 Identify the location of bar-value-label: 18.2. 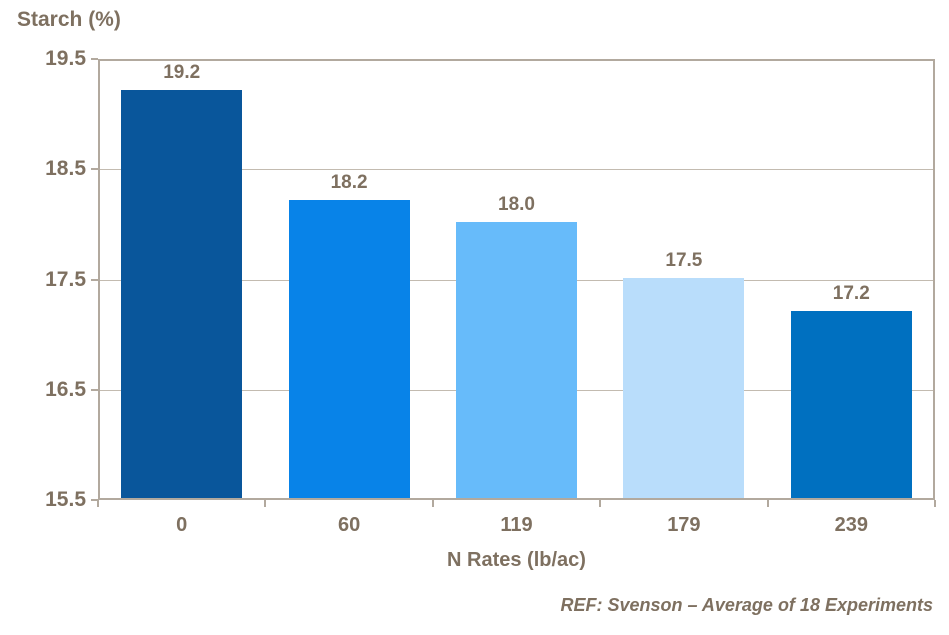
(349, 183).